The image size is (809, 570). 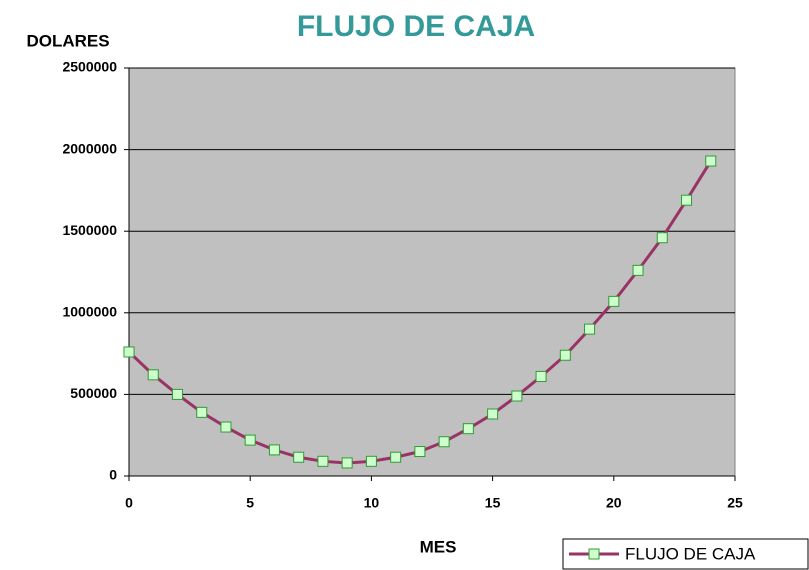 I want to click on y-tick-label: 1500000, so click(x=89, y=230).